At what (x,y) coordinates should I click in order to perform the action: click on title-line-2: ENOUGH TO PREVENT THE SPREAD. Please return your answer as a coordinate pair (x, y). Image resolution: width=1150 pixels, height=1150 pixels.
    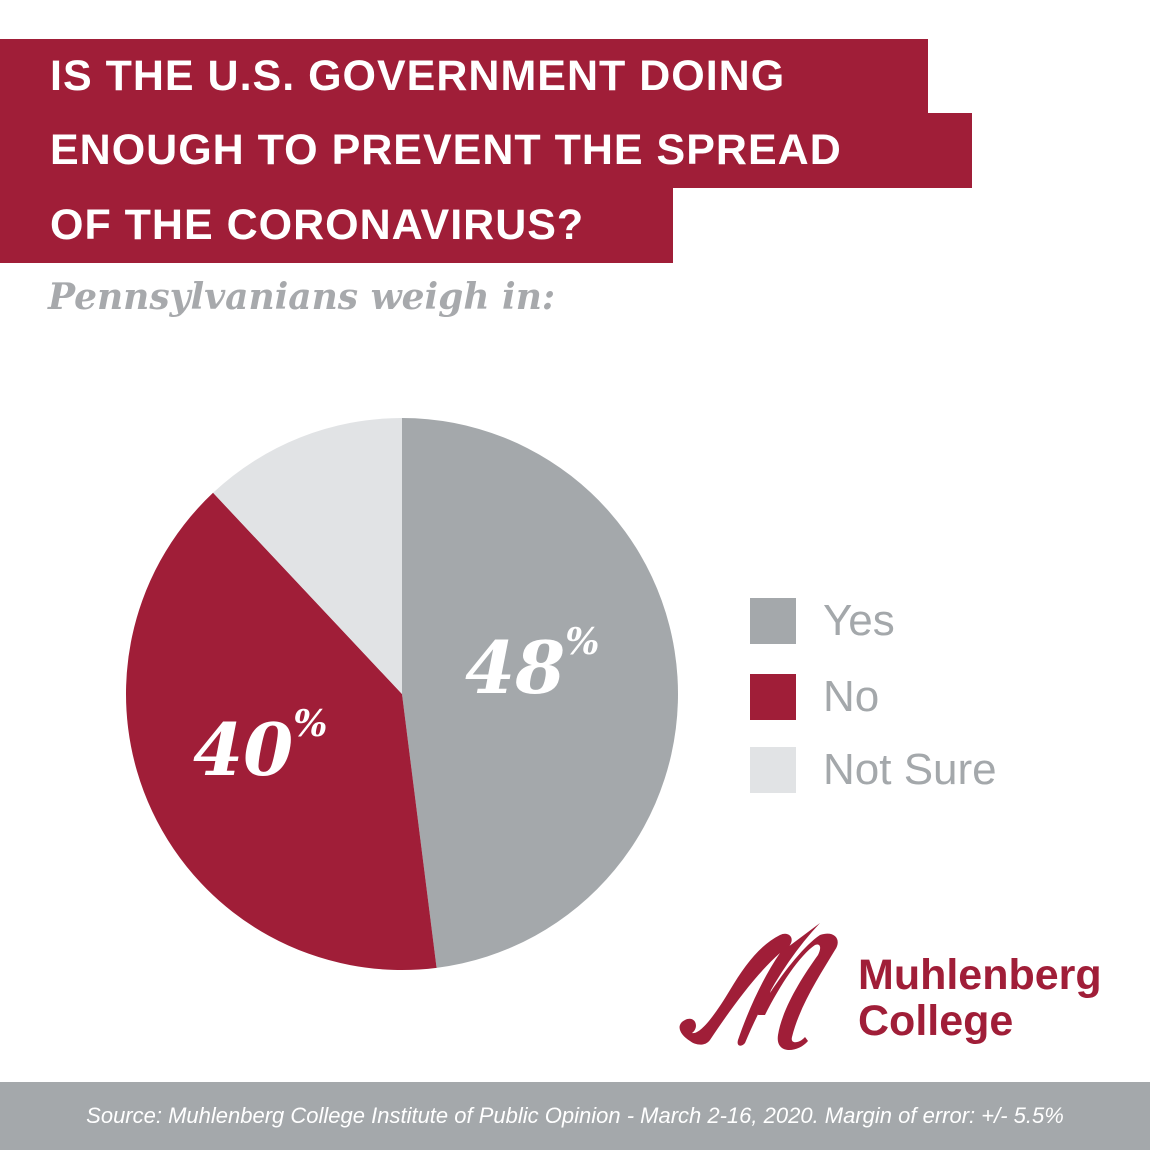
    Looking at the image, I should click on (486, 150).